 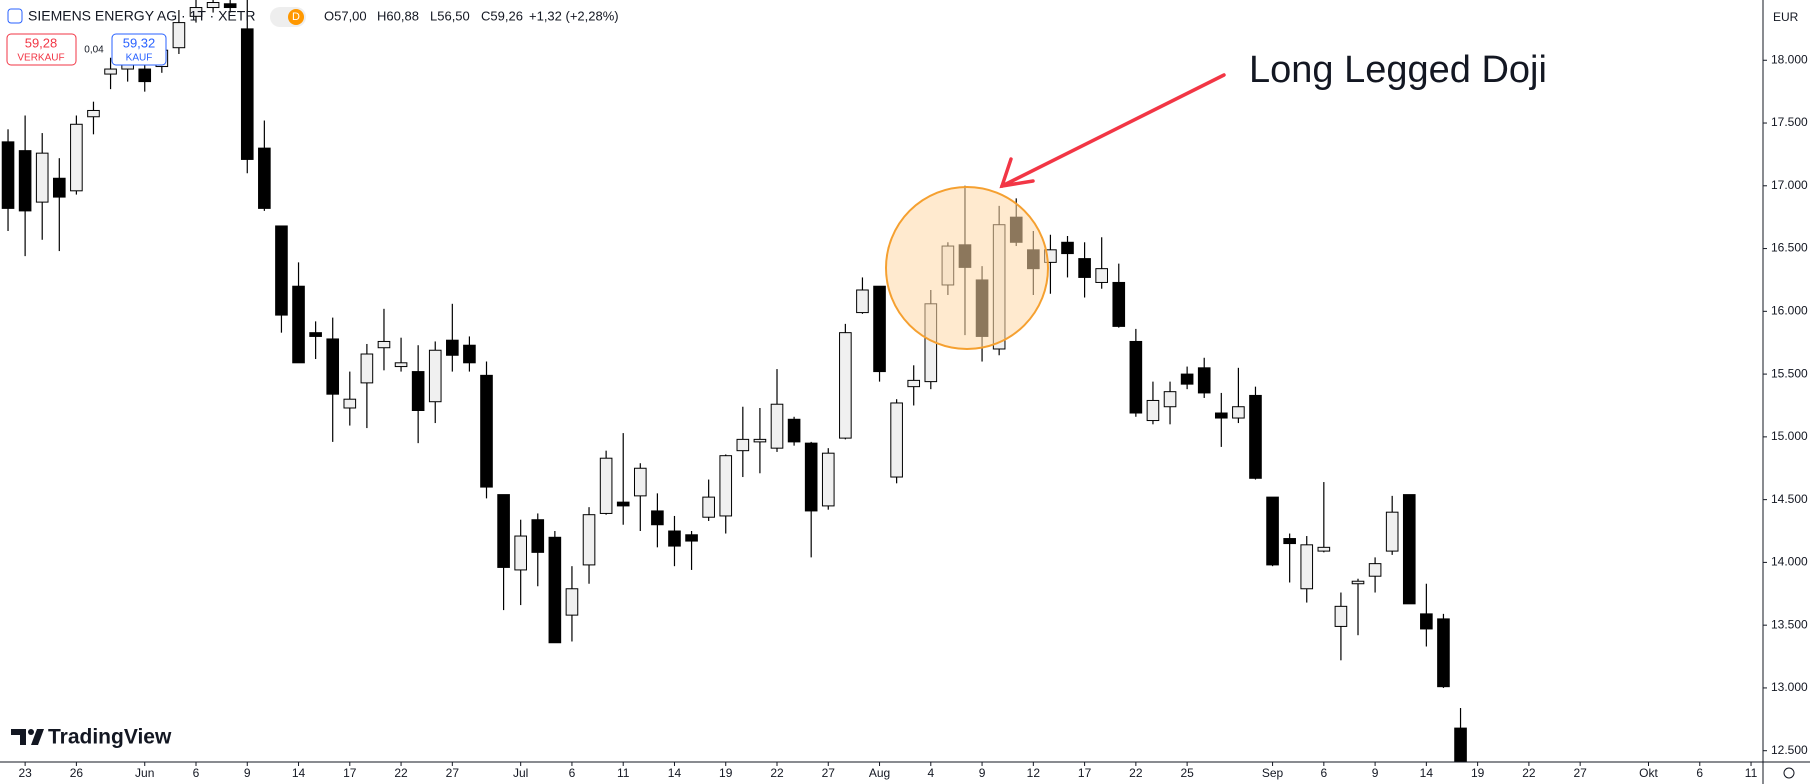 I want to click on x-tick-label: Okt, so click(x=1648, y=773).